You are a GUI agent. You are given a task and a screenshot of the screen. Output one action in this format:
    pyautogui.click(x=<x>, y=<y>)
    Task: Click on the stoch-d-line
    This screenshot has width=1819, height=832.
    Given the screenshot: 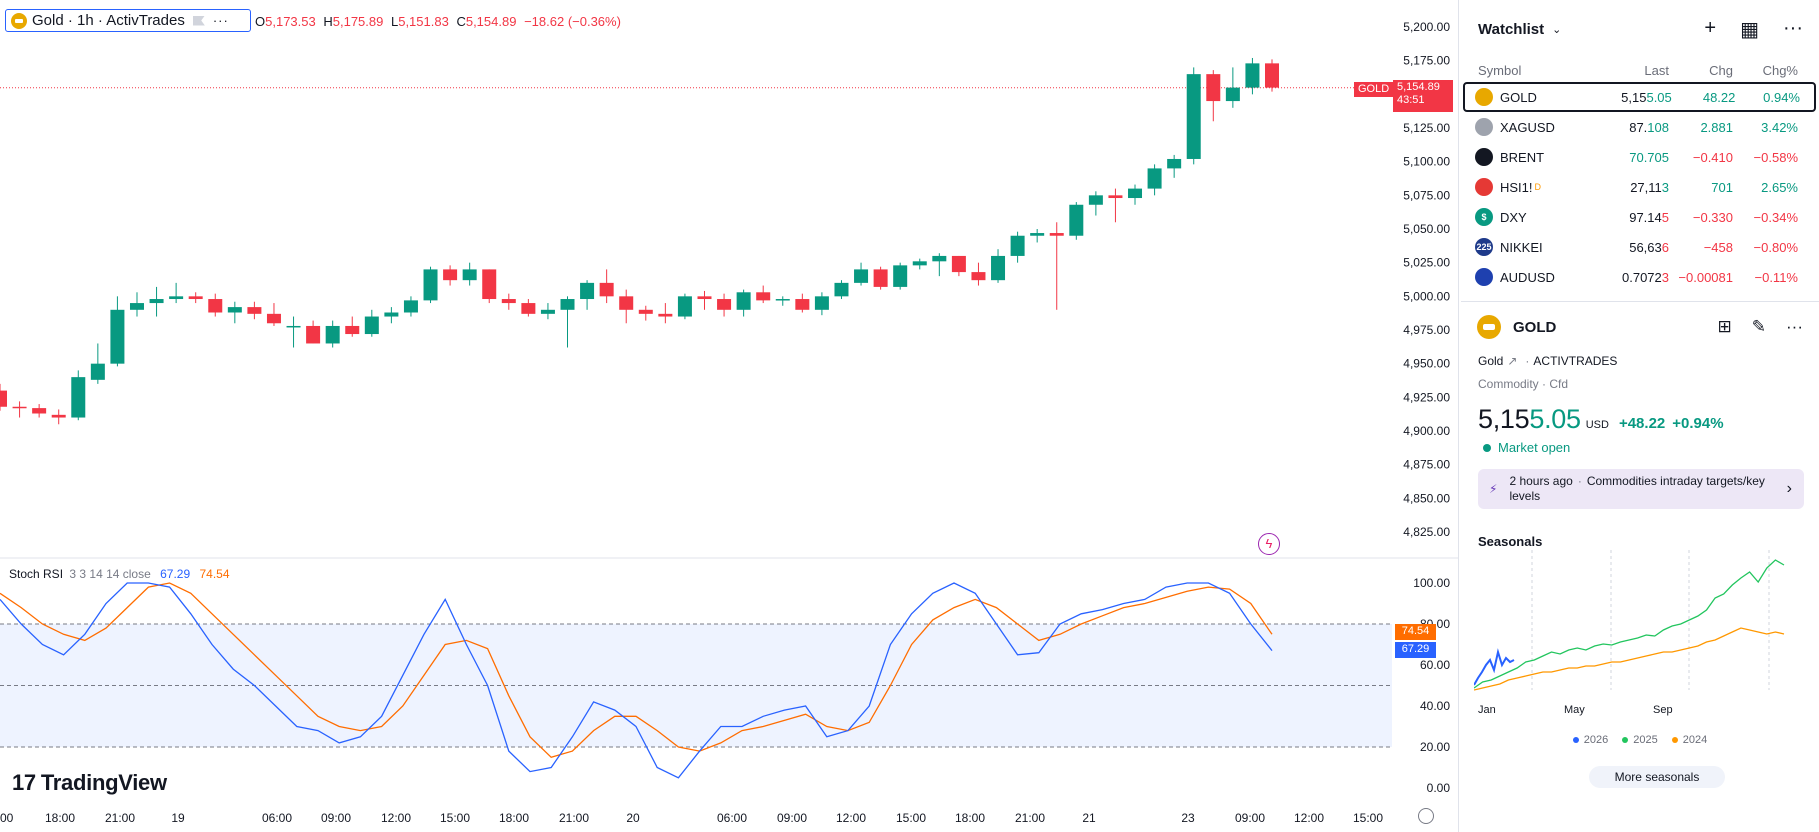 What is the action you would take?
    pyautogui.click(x=636, y=670)
    